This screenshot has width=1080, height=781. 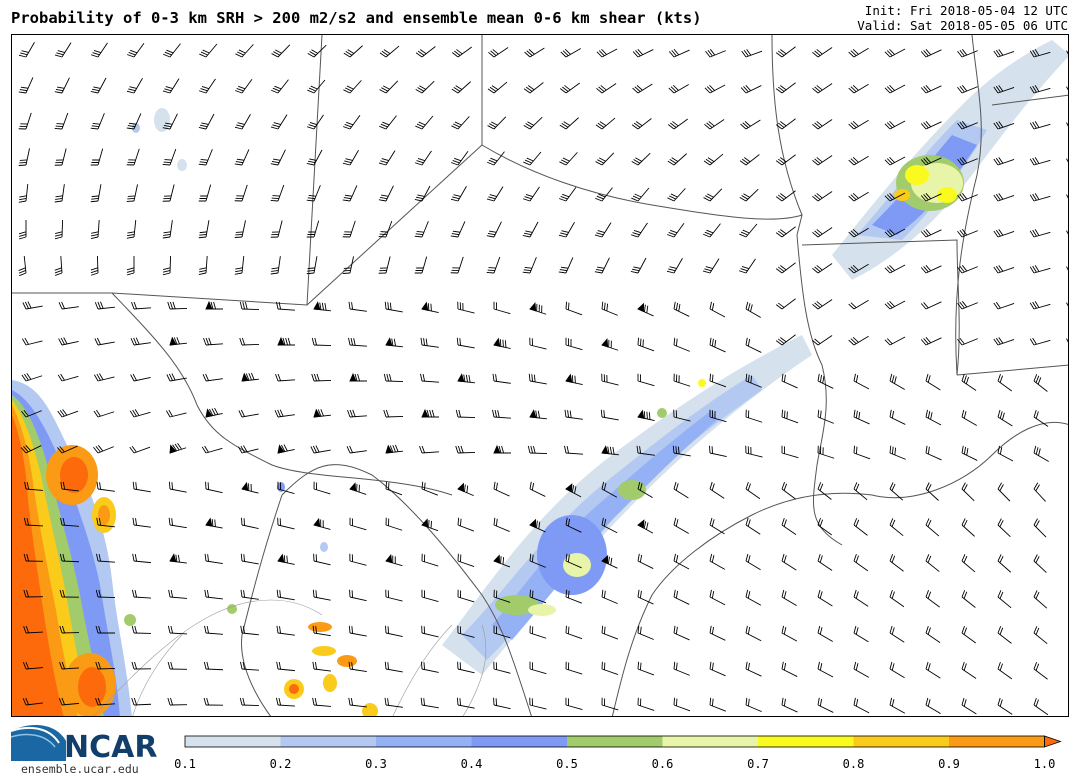 What do you see at coordinates (758, 764) in the screenshot?
I see `colorbar-tick-label: 0.7` at bounding box center [758, 764].